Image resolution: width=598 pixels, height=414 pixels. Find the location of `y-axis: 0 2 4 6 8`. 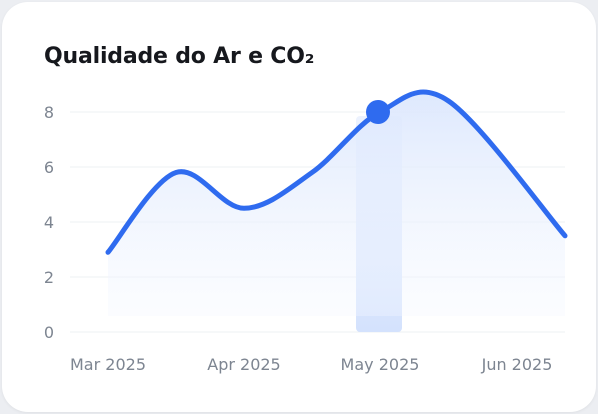

y-axis: 0 2 4 6 8 is located at coordinates (49, 222).